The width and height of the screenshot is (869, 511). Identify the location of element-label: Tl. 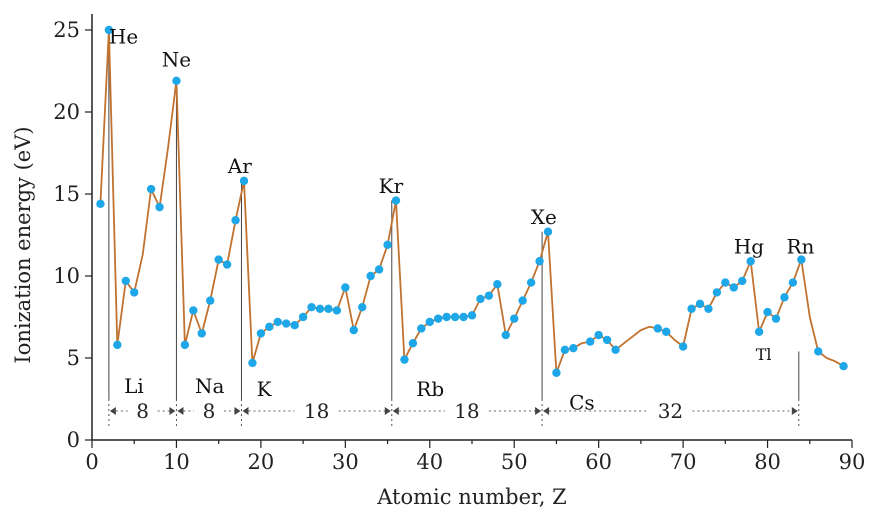
(764, 354).